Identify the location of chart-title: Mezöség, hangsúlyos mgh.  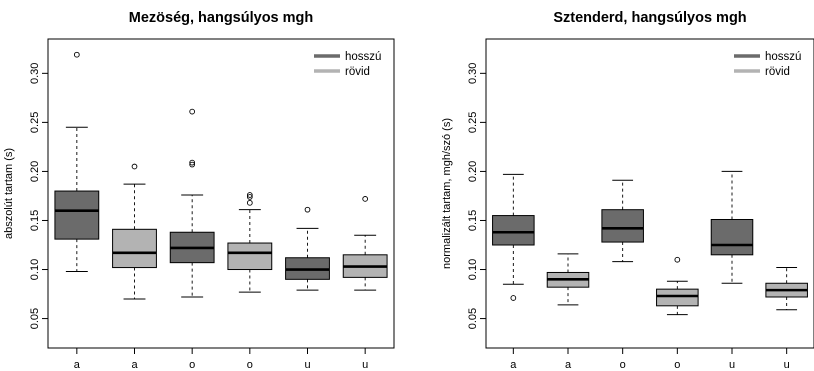
(221, 18).